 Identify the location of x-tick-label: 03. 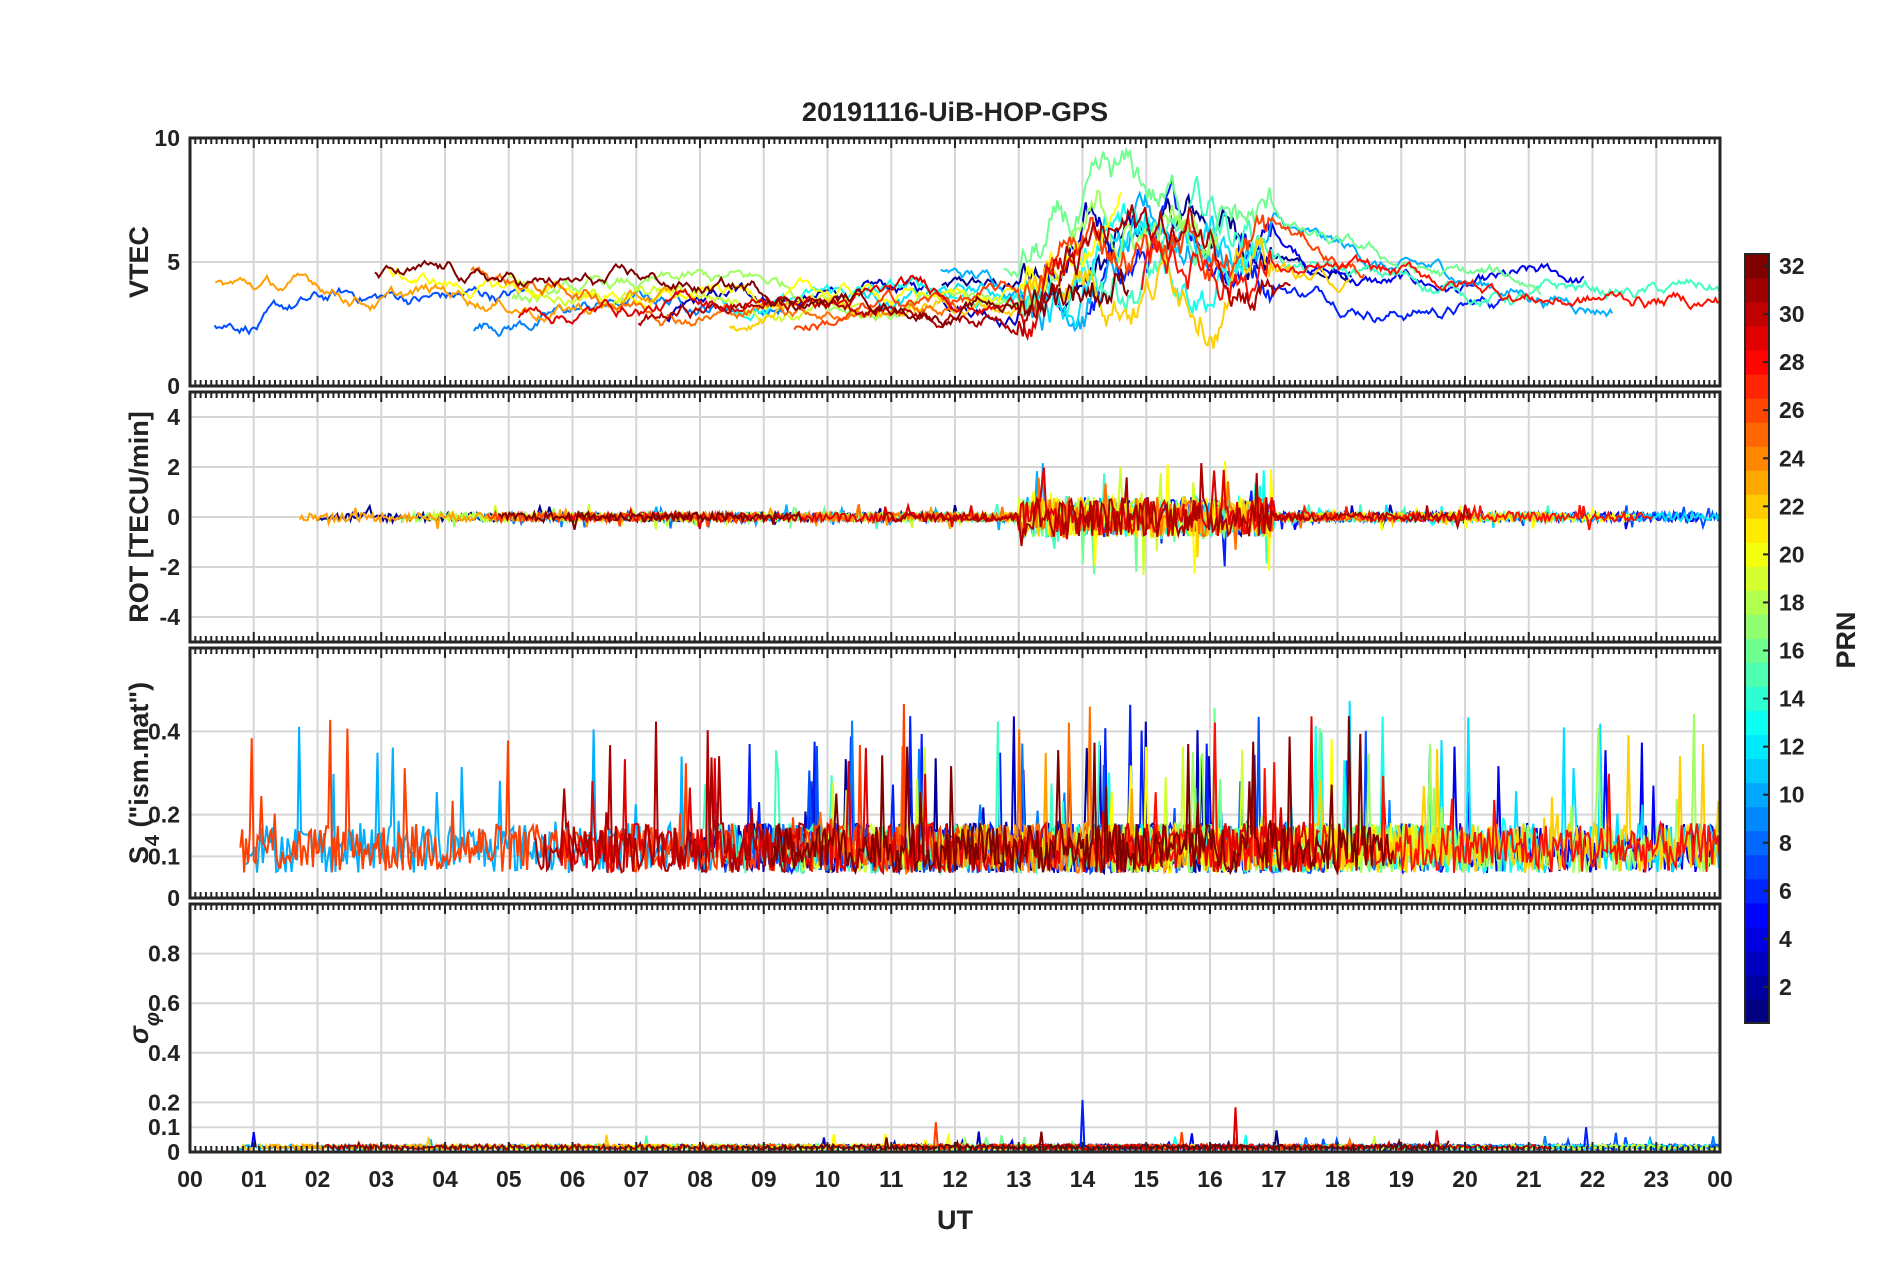
(381, 1179).